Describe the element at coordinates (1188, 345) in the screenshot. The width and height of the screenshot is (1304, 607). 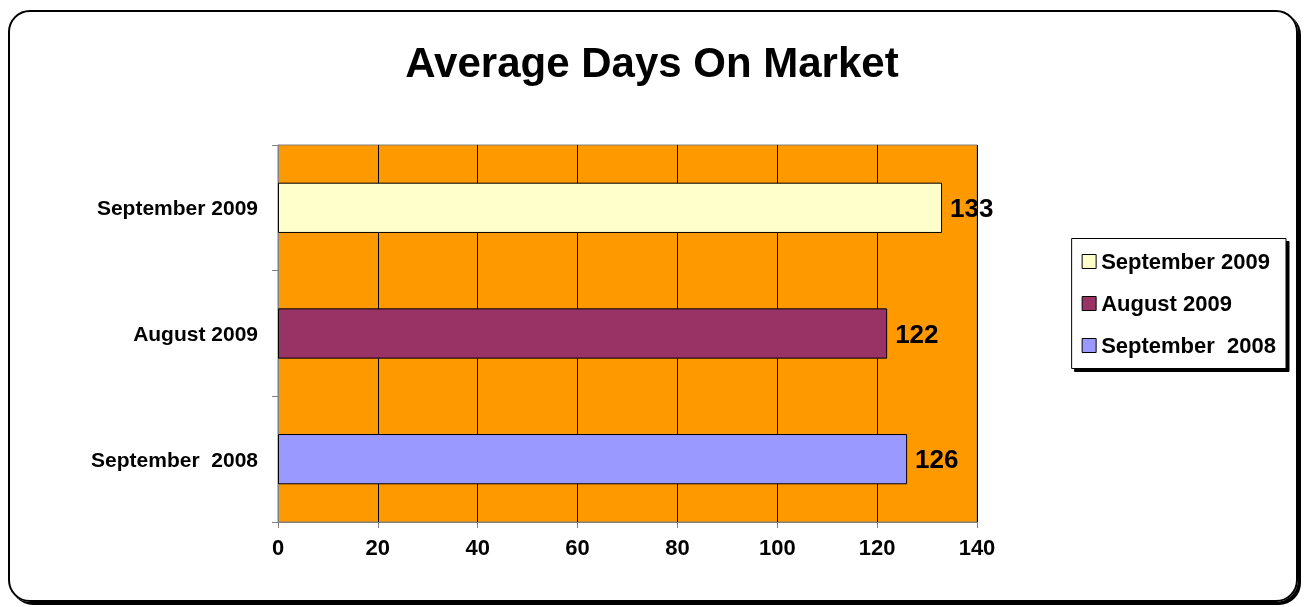
I see `legend-label: September 2008` at that location.